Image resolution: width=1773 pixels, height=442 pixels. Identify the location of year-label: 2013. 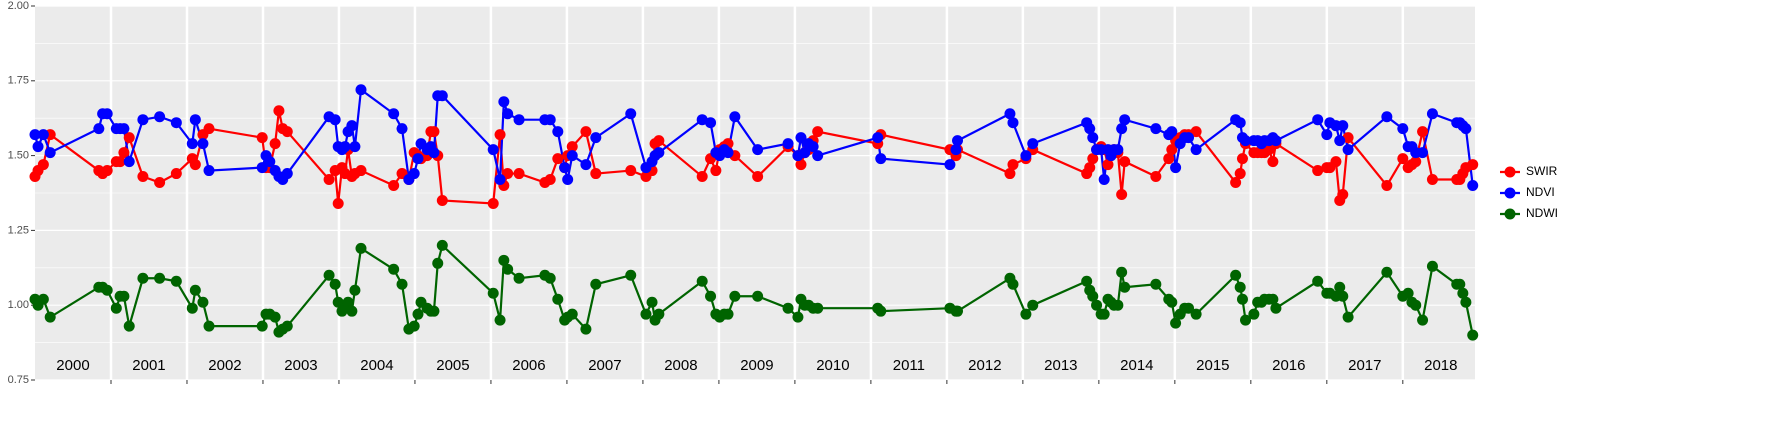
(1060, 365).